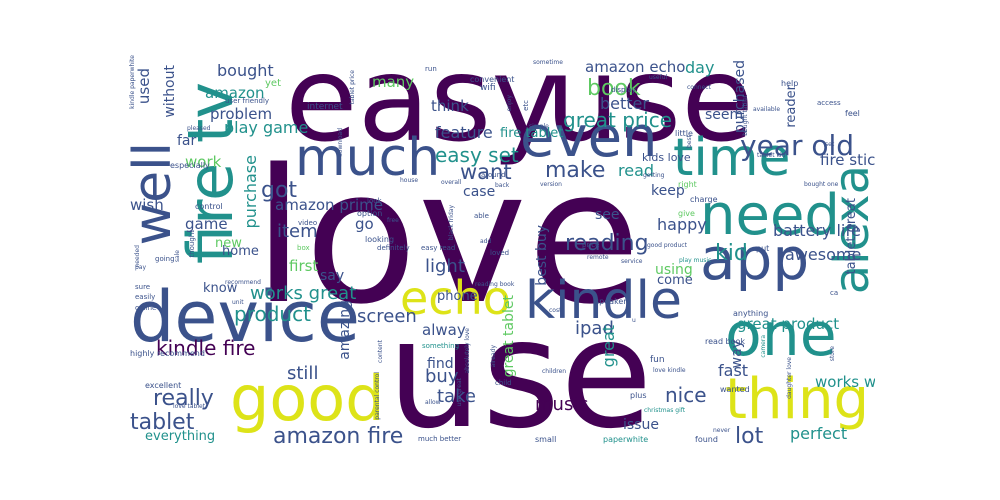  I want to click on word-u: u, so click(634, 320).